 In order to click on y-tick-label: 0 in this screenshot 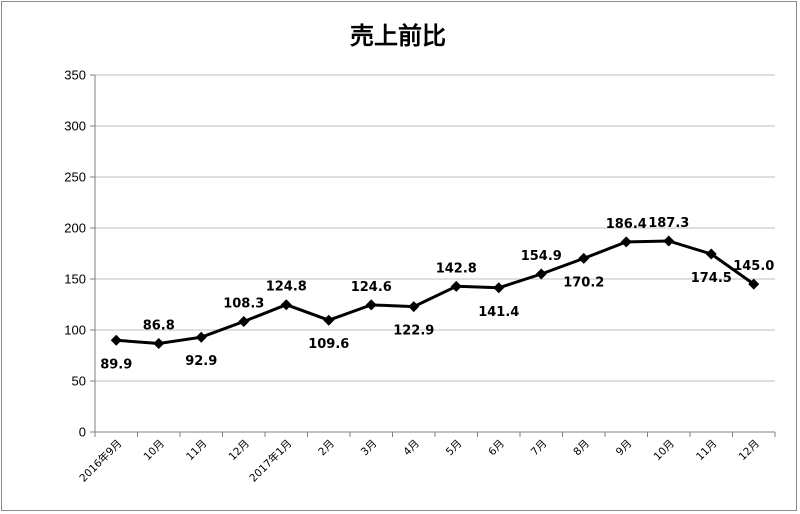, I will do `click(82, 432)`.